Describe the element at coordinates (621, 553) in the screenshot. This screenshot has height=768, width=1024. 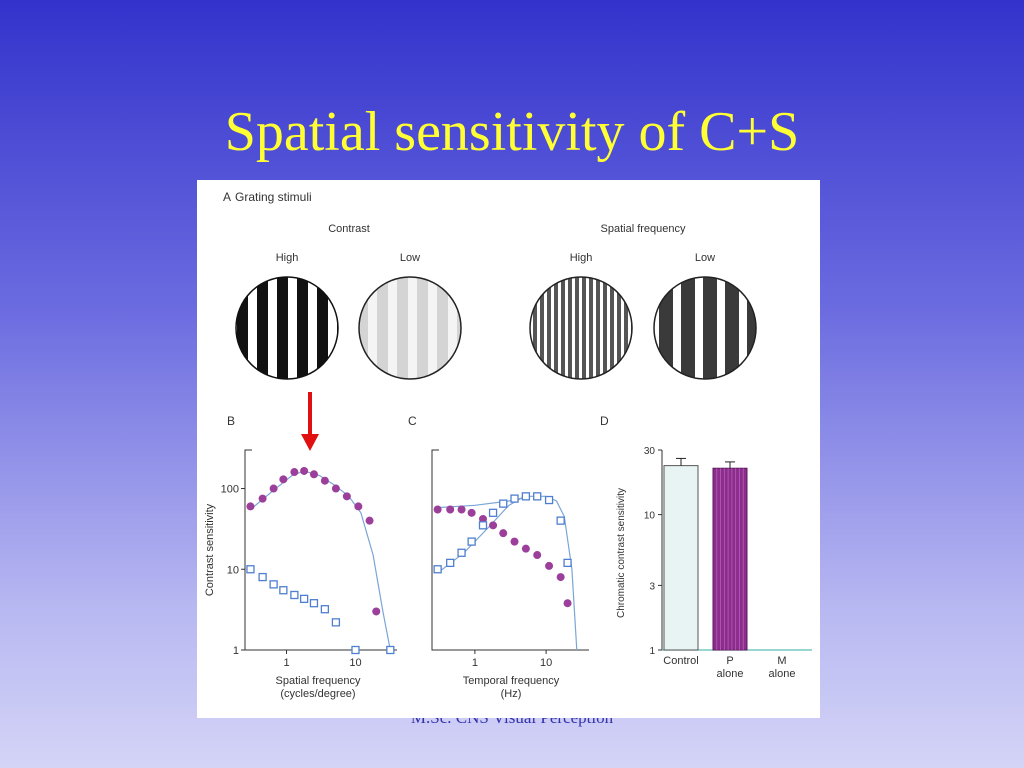
I see `chart-d-ylabel: Chromatic contrast sensitivity` at that location.